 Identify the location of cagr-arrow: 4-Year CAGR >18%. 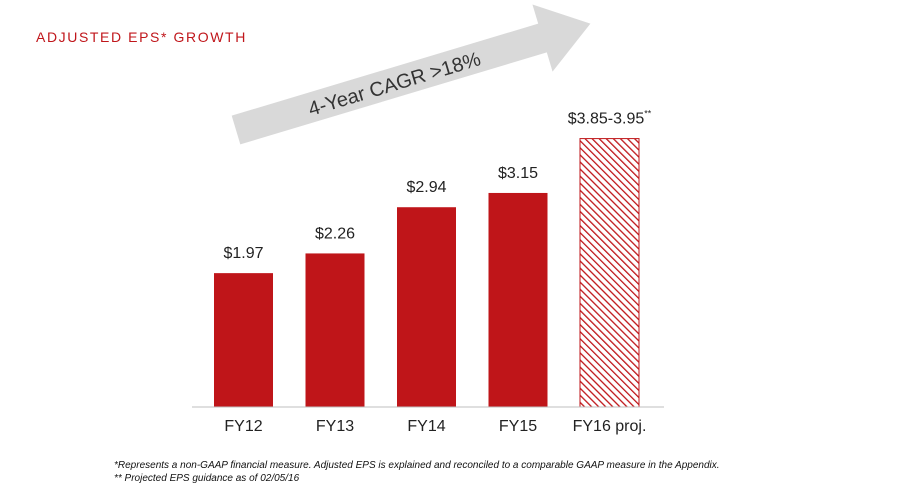
(411, 74).